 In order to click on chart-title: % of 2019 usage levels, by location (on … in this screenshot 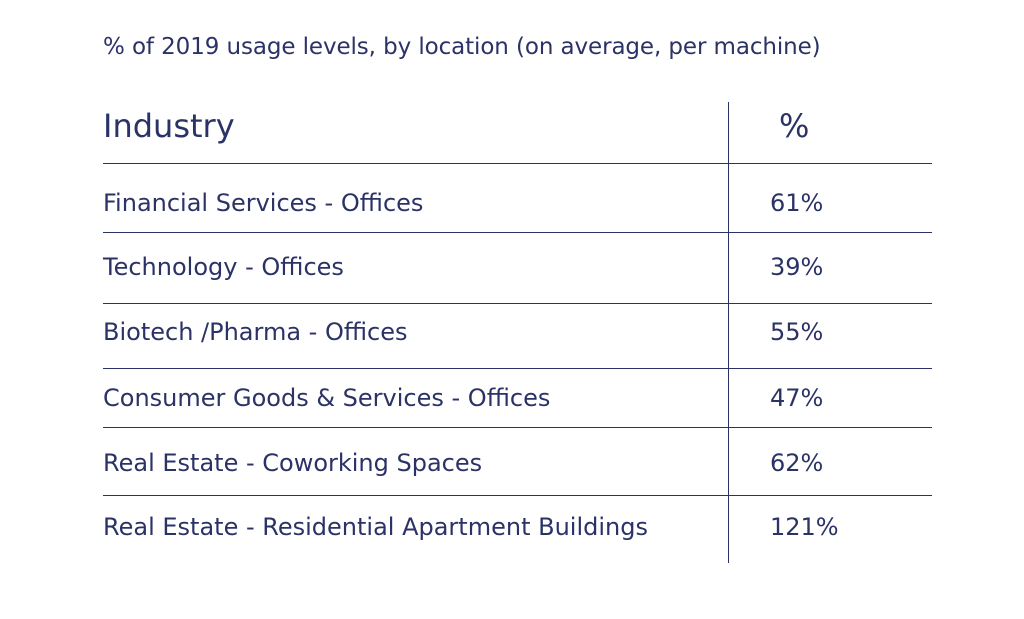, I will do `click(462, 47)`.